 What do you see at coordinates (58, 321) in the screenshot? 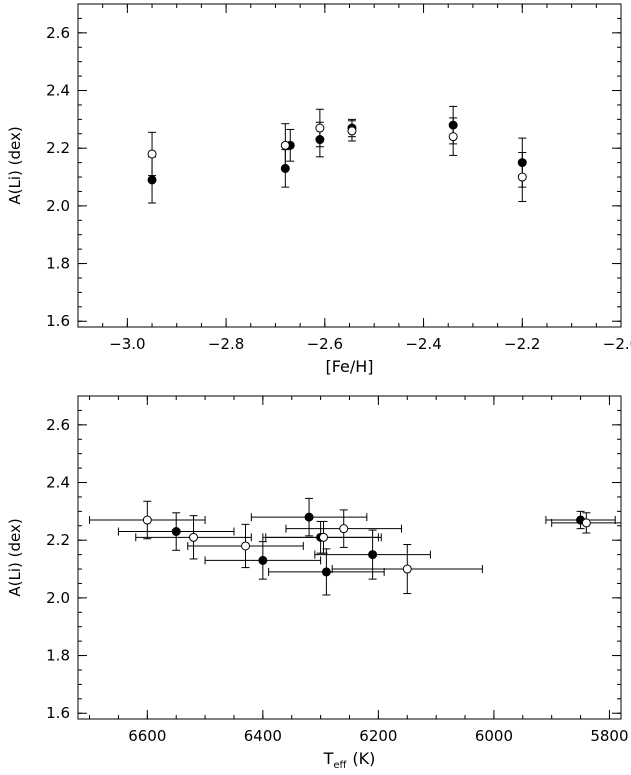
I see `top-y-tick-label: 1.6` at bounding box center [58, 321].